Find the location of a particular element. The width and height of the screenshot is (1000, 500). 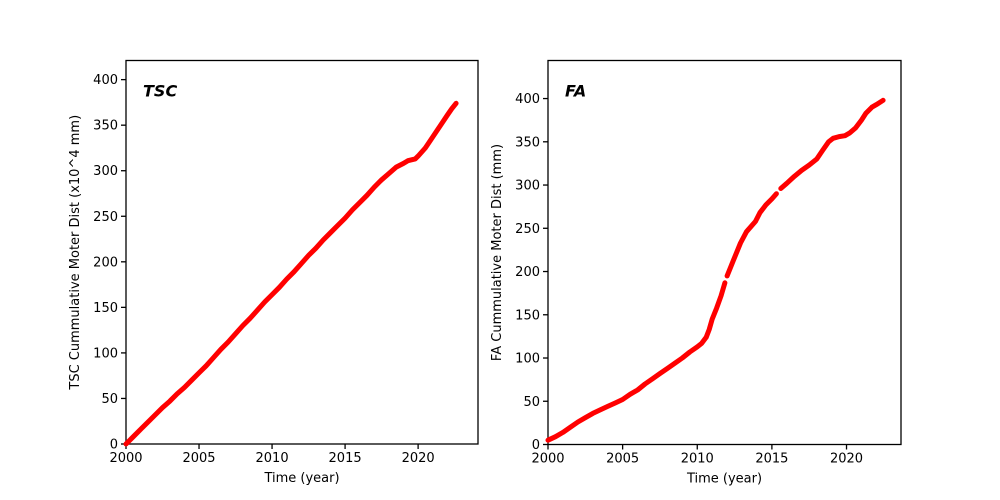

fa-y-tick-label: 100 is located at coordinates (527, 359).